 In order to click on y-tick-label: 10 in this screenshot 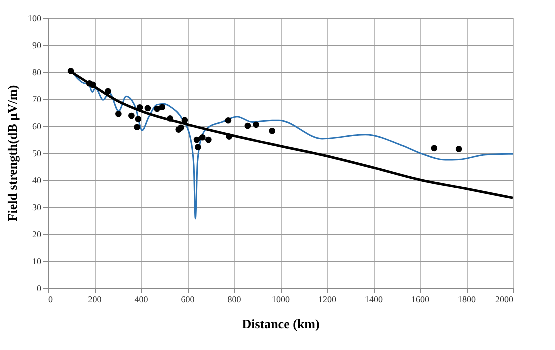, I will do `click(37, 261)`.